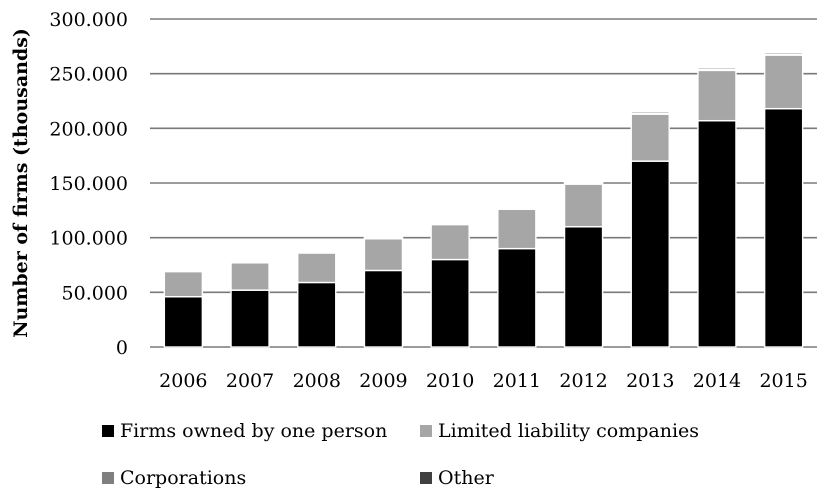 This screenshot has height=495, width=819. What do you see at coordinates (250, 381) in the screenshot?
I see `x-tick-label: 2007` at bounding box center [250, 381].